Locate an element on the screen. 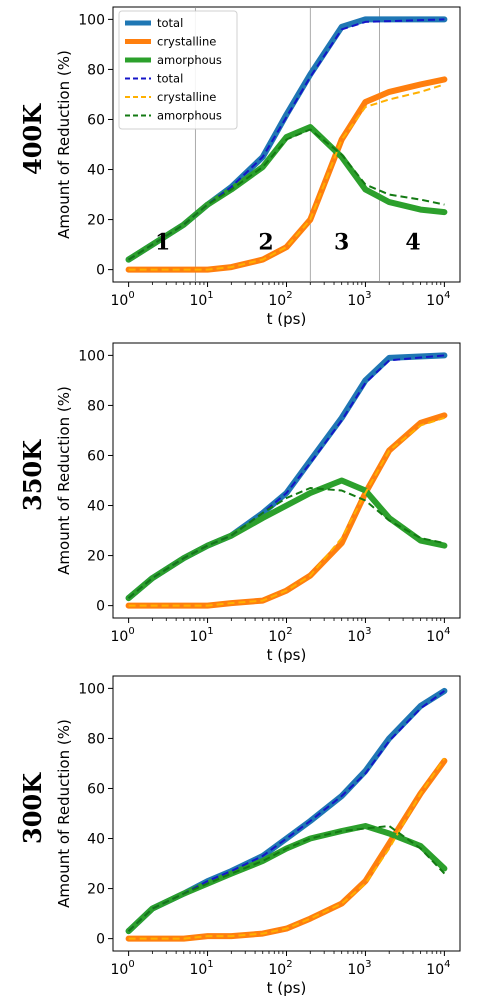  temperature-label: 400K is located at coordinates (32, 139).